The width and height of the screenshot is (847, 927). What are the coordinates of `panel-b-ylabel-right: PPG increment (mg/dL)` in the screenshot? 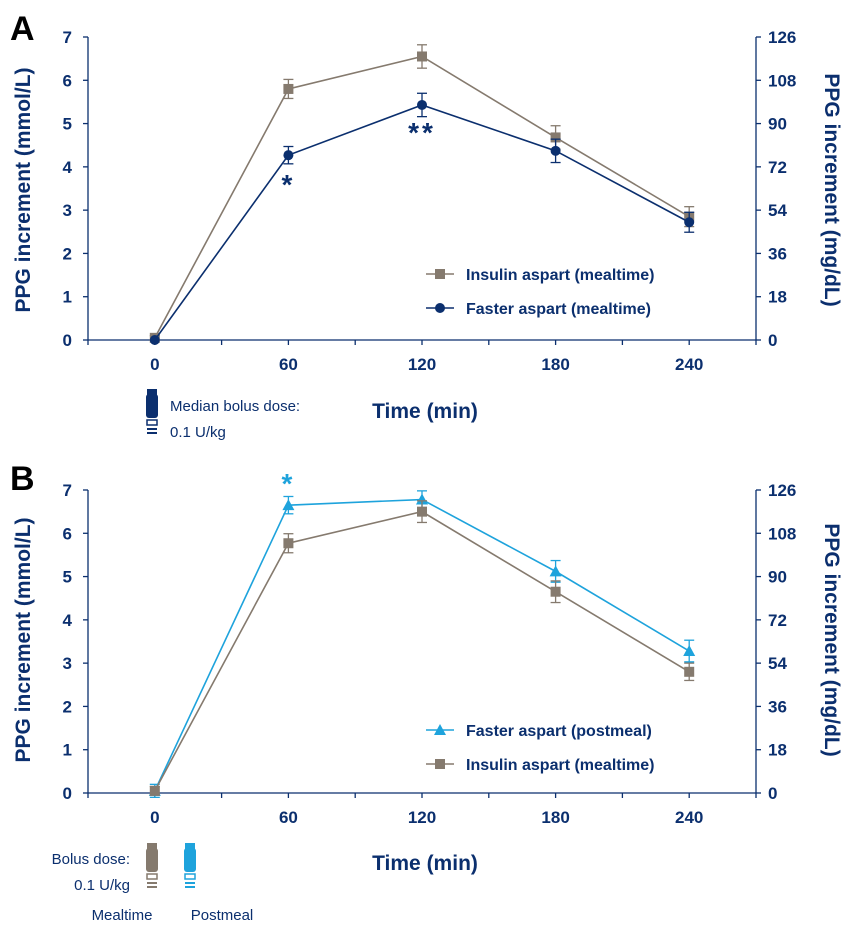 It's located at (831, 639).